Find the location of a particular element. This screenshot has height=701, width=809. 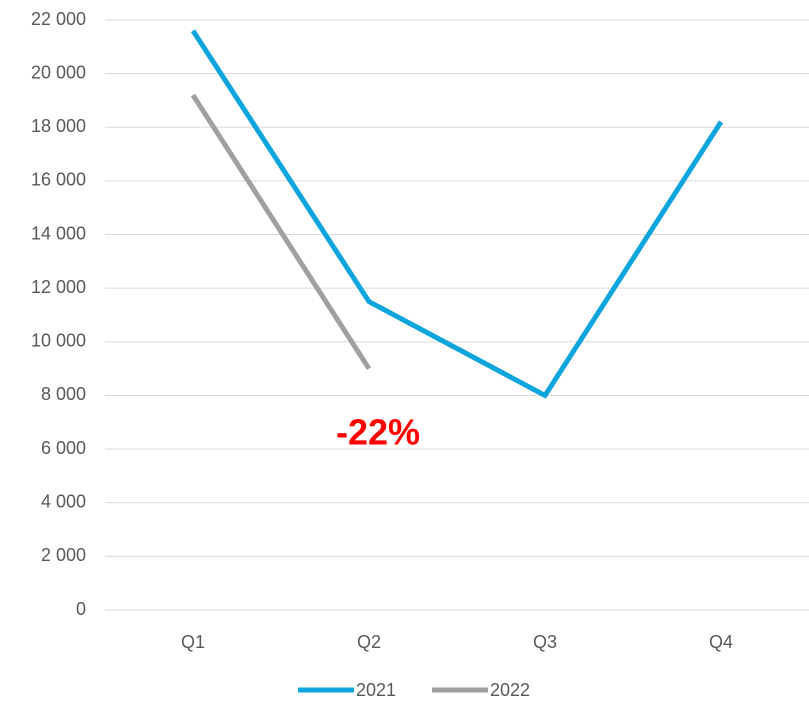

y-tick-label: 0 is located at coordinates (81, 609).